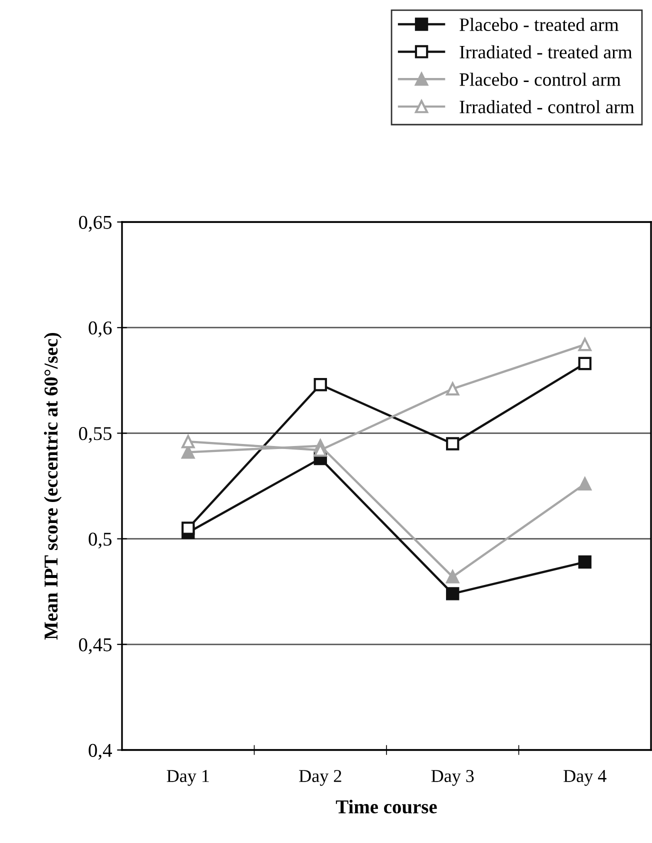  Describe the element at coordinates (540, 79) in the screenshot. I see `legend-label: Placebo - control arm` at that location.